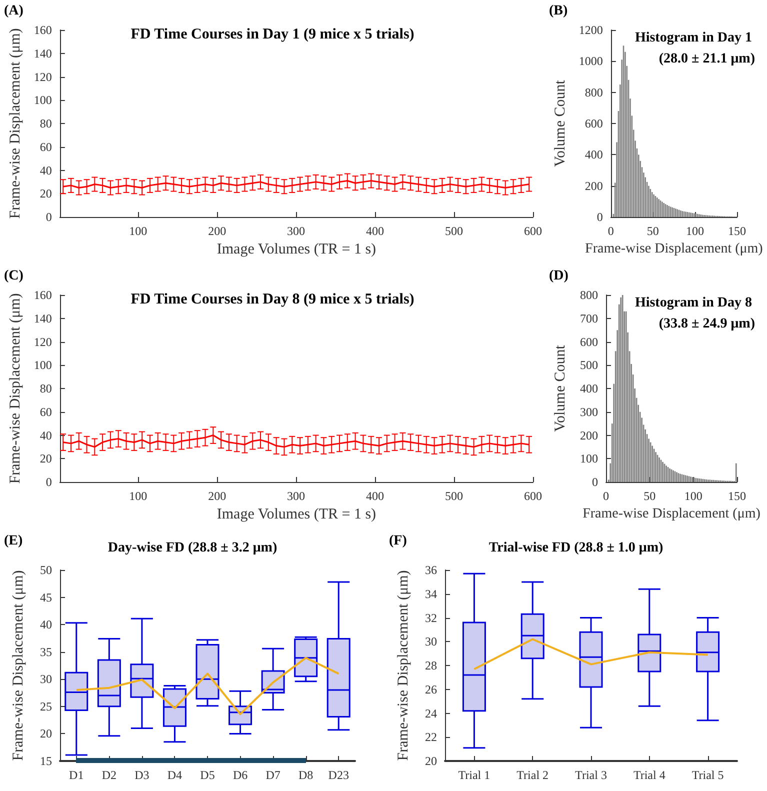 The image size is (767, 791). I want to click on annotation: (33.8 ± 24.9 μm), so click(707, 324).